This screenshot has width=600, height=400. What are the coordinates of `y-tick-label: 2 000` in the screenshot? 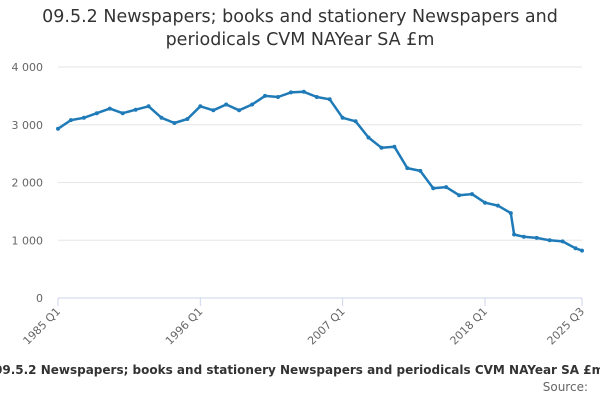 It's located at (28, 183).